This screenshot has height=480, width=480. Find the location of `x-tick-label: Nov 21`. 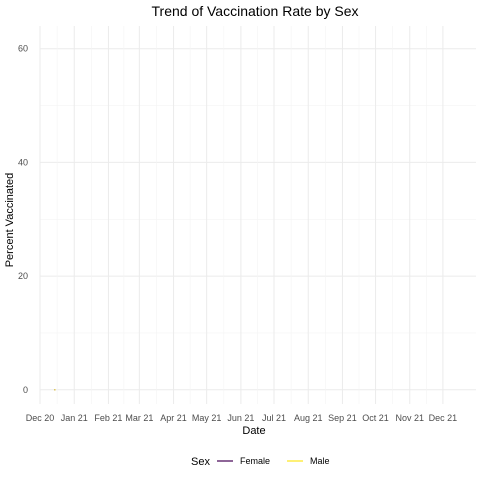

x-tick-label: Nov 21 is located at coordinates (410, 418).